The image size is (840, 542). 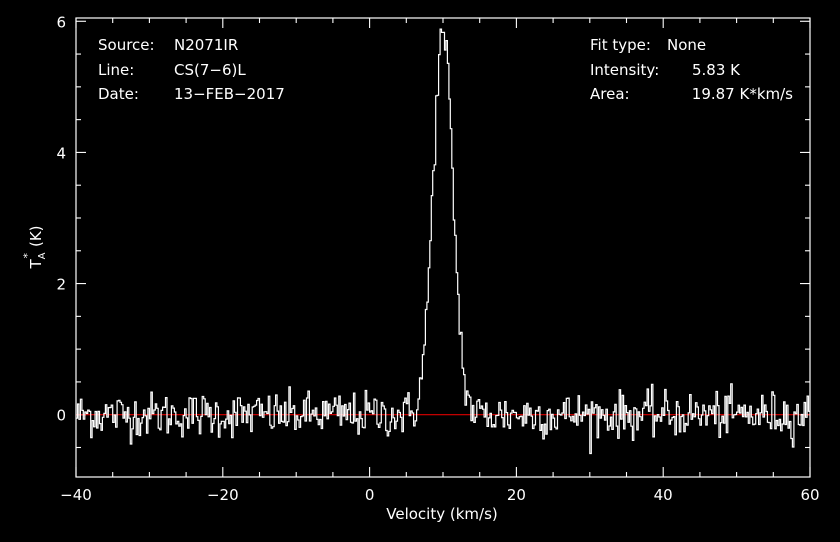 I want to click on y-axis-label-sub: A, so click(x=42, y=255).